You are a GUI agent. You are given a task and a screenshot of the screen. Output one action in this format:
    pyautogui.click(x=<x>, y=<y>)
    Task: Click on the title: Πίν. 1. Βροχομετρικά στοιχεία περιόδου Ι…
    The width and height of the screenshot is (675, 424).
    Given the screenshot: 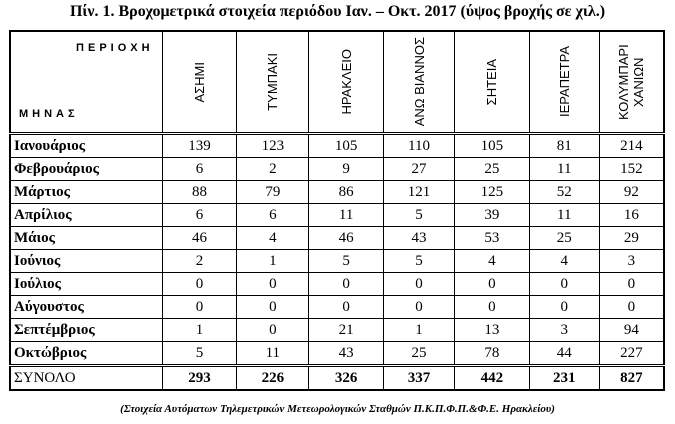 What is the action you would take?
    pyautogui.click(x=337, y=11)
    